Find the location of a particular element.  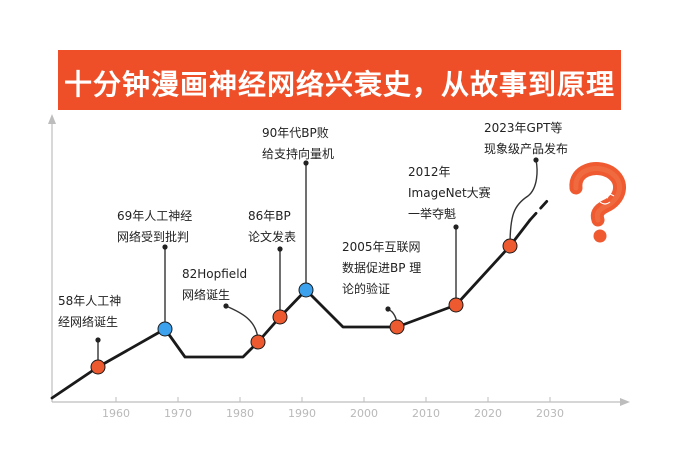

event-marker-1958 is located at coordinates (98, 367).